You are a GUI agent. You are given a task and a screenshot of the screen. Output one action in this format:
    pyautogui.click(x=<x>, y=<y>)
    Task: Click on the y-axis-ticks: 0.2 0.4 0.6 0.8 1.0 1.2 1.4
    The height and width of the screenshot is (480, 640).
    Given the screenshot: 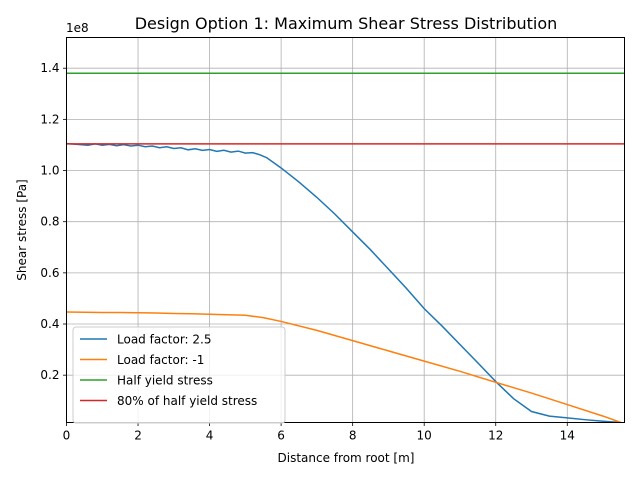 What is the action you would take?
    pyautogui.click(x=53, y=221)
    